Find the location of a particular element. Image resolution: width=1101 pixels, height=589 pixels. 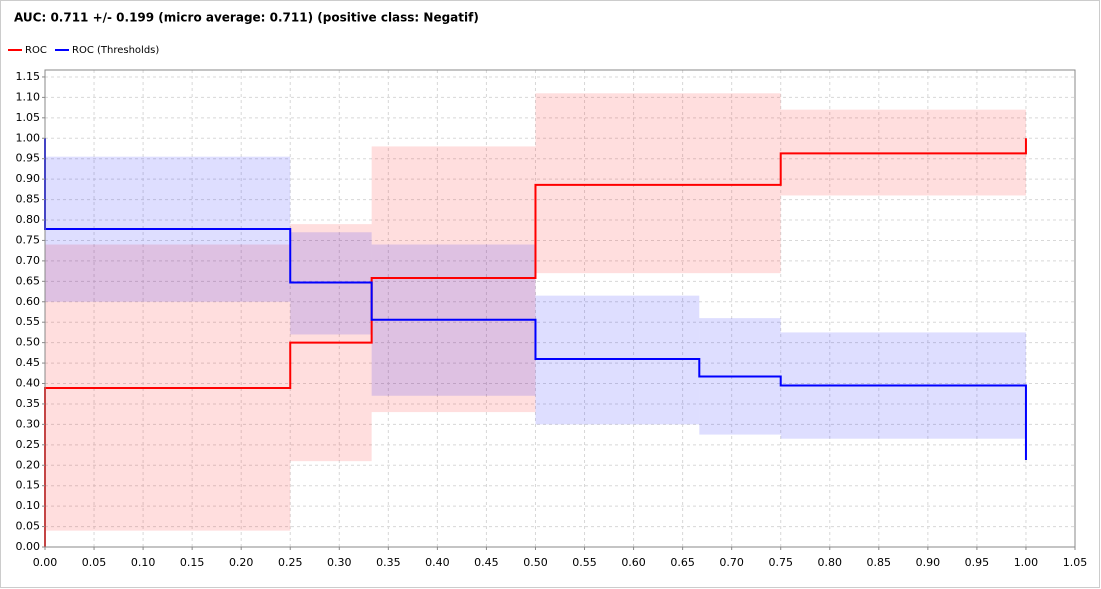

x-tick-label: 0.90 is located at coordinates (928, 562).